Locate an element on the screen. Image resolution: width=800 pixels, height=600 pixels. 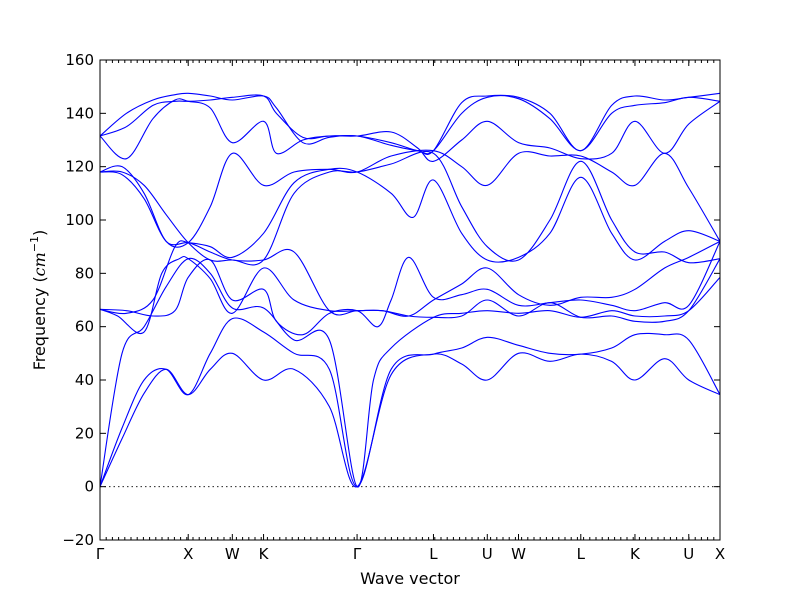
y-axis-label-text: Frequency ( is located at coordinates (39, 323).